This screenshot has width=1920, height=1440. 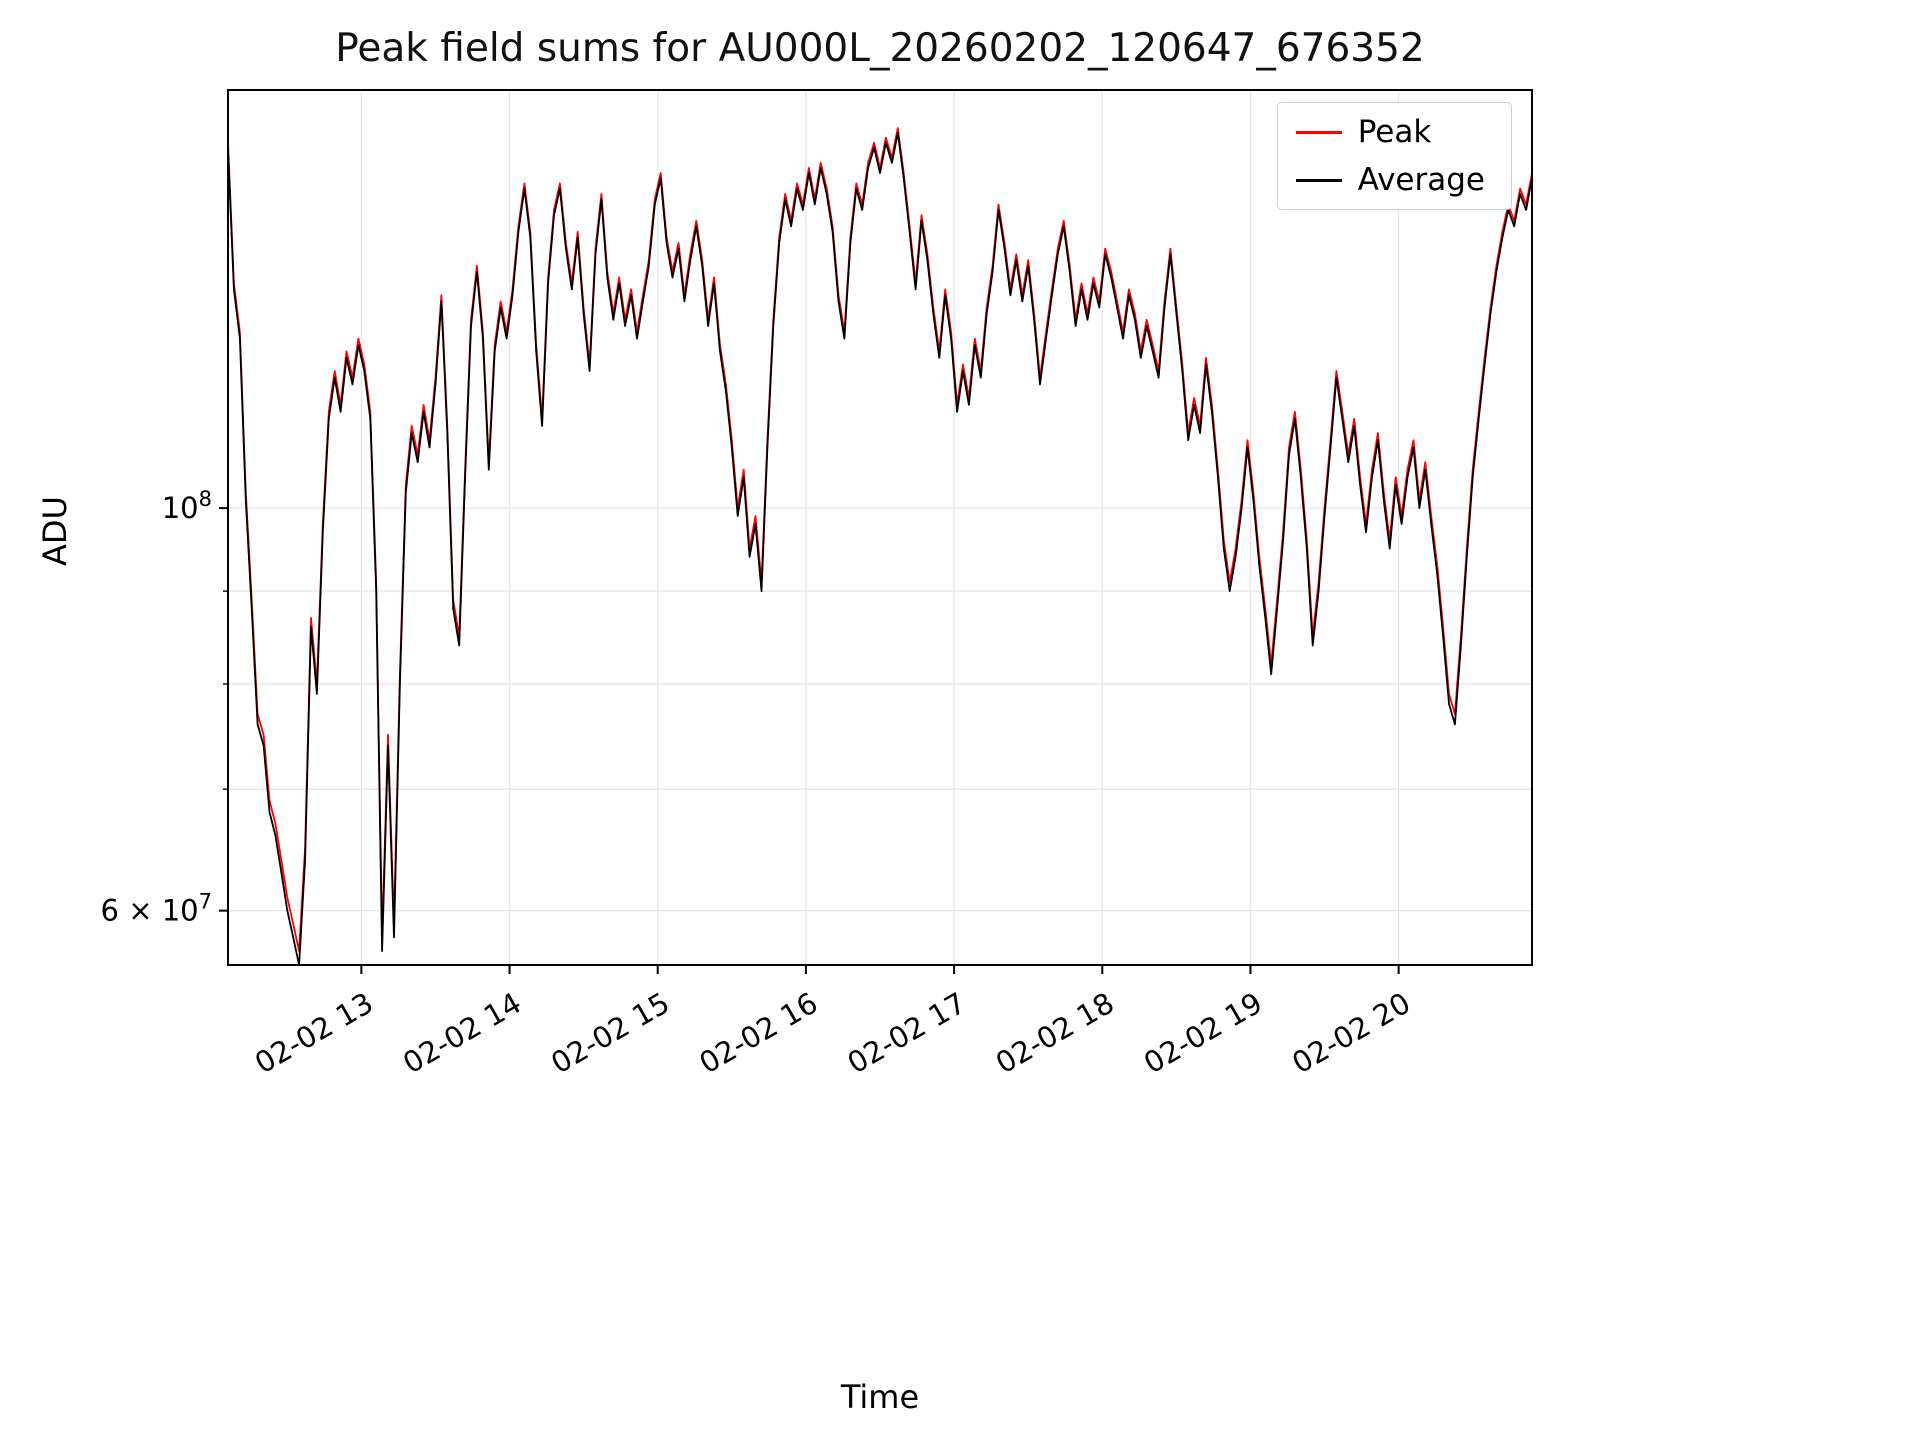 I want to click on legend-entry-peak: Peak, so click(x=1390, y=132).